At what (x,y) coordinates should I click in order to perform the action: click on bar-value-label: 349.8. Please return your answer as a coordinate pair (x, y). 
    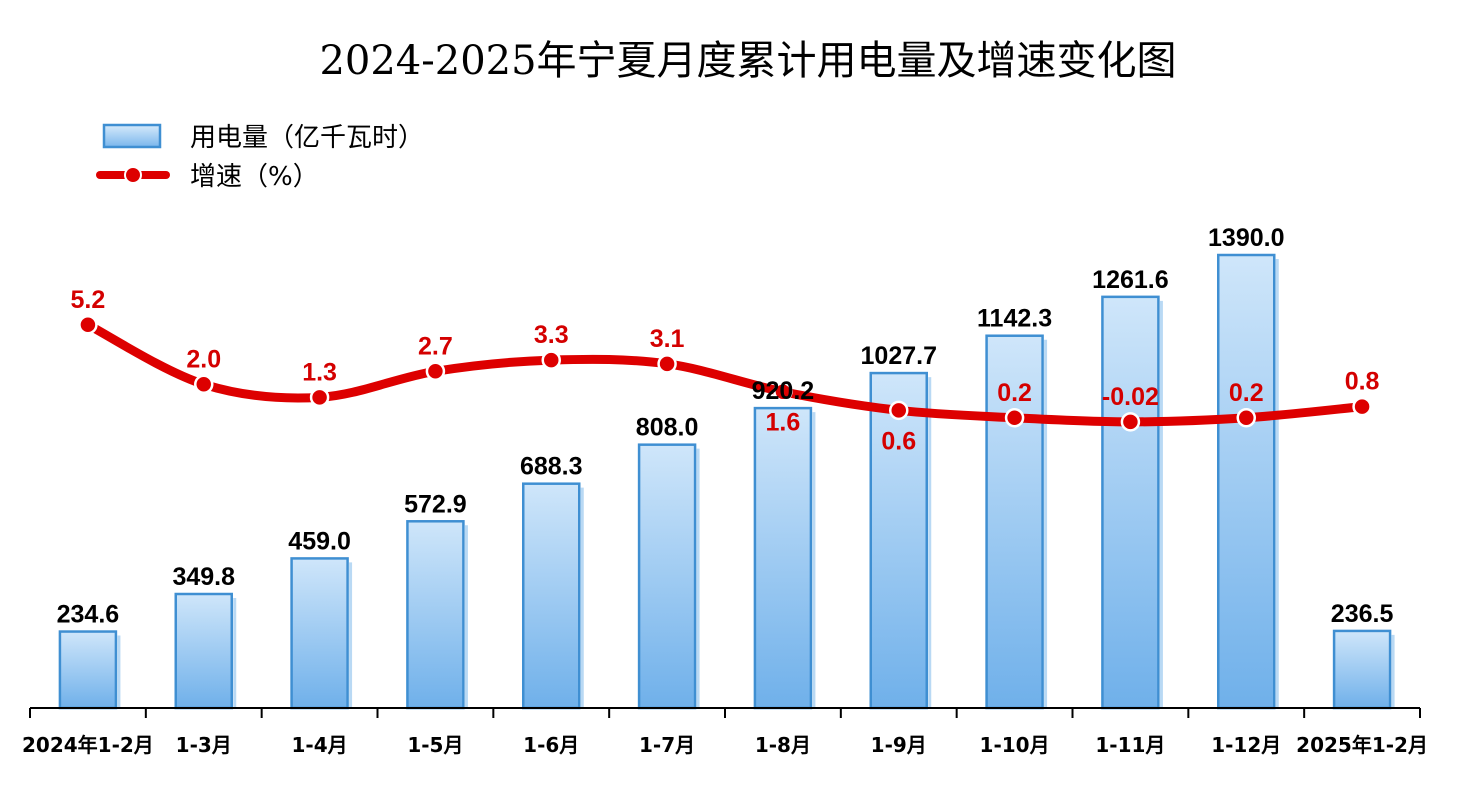
    Looking at the image, I should click on (203, 577).